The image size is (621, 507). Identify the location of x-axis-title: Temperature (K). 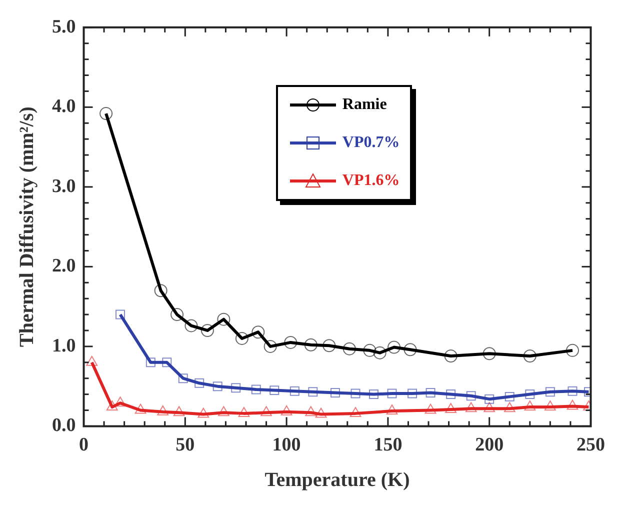
(337, 480).